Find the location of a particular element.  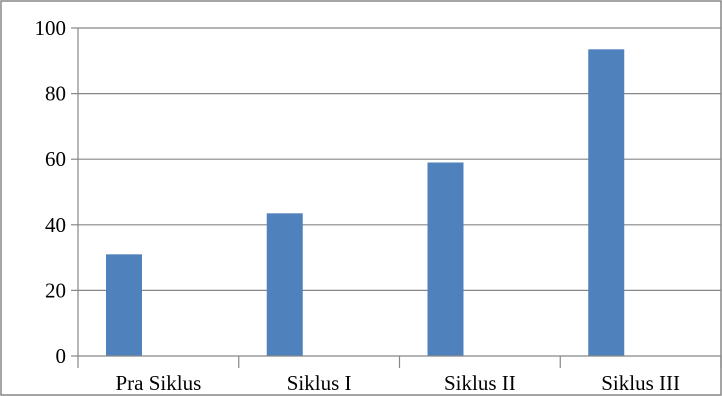

bar-siklus-ii is located at coordinates (445, 259).